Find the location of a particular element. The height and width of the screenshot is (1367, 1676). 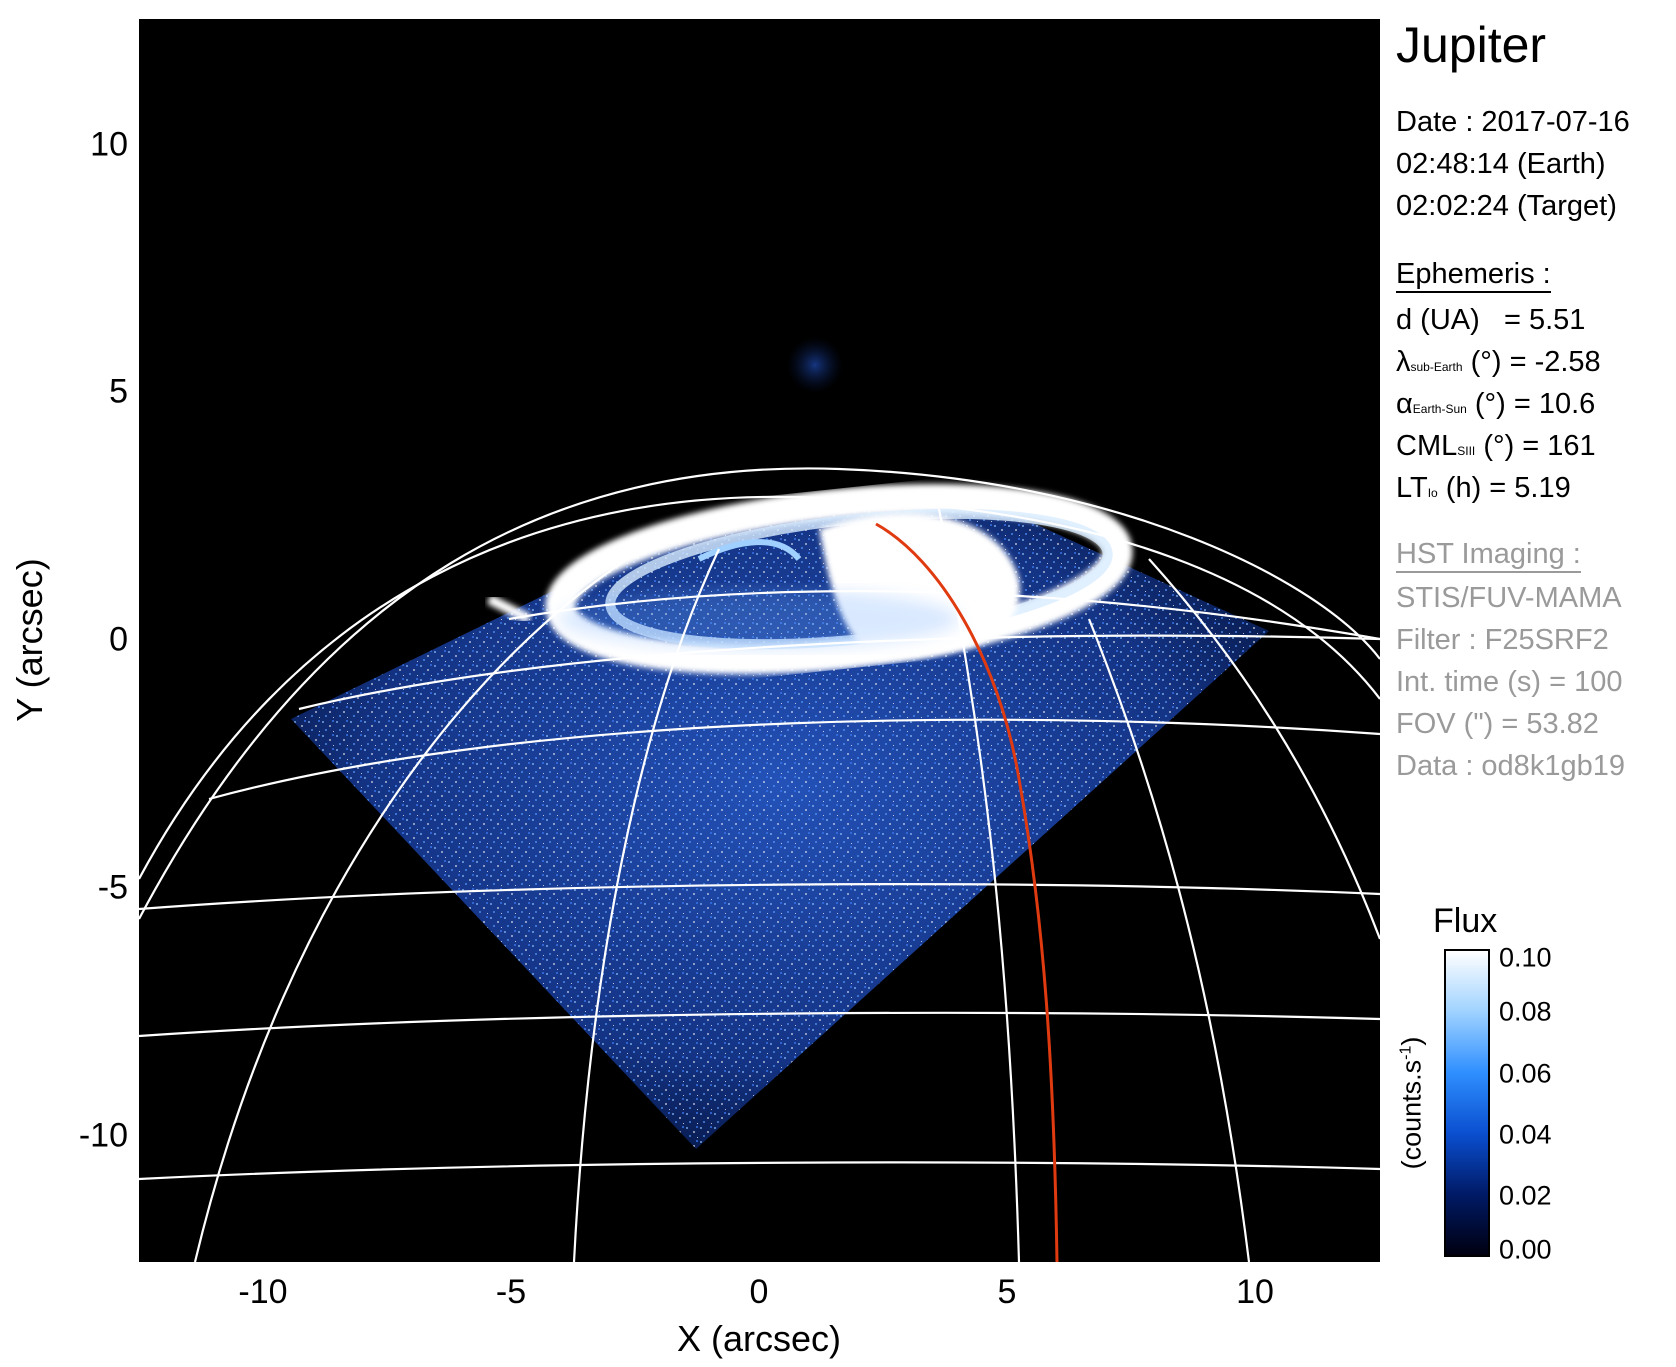

x-axis-label: X (arcsec) is located at coordinates (759, 1338).